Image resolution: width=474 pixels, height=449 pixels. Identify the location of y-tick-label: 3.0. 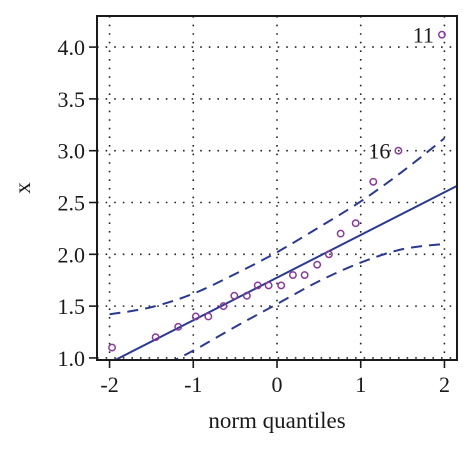
(72, 151).